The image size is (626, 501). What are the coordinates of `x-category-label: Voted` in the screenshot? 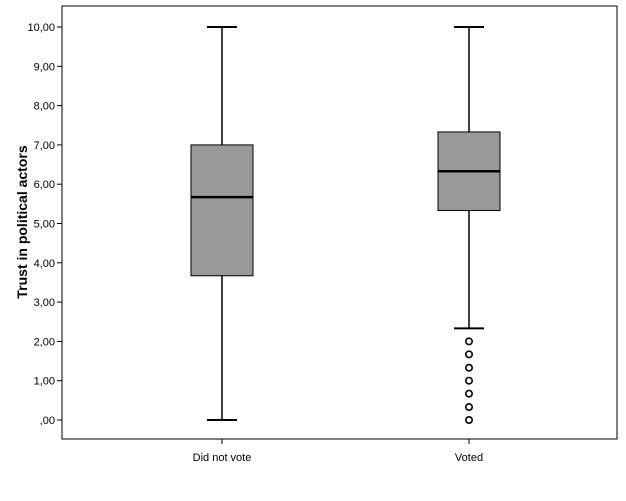 It's located at (469, 458).